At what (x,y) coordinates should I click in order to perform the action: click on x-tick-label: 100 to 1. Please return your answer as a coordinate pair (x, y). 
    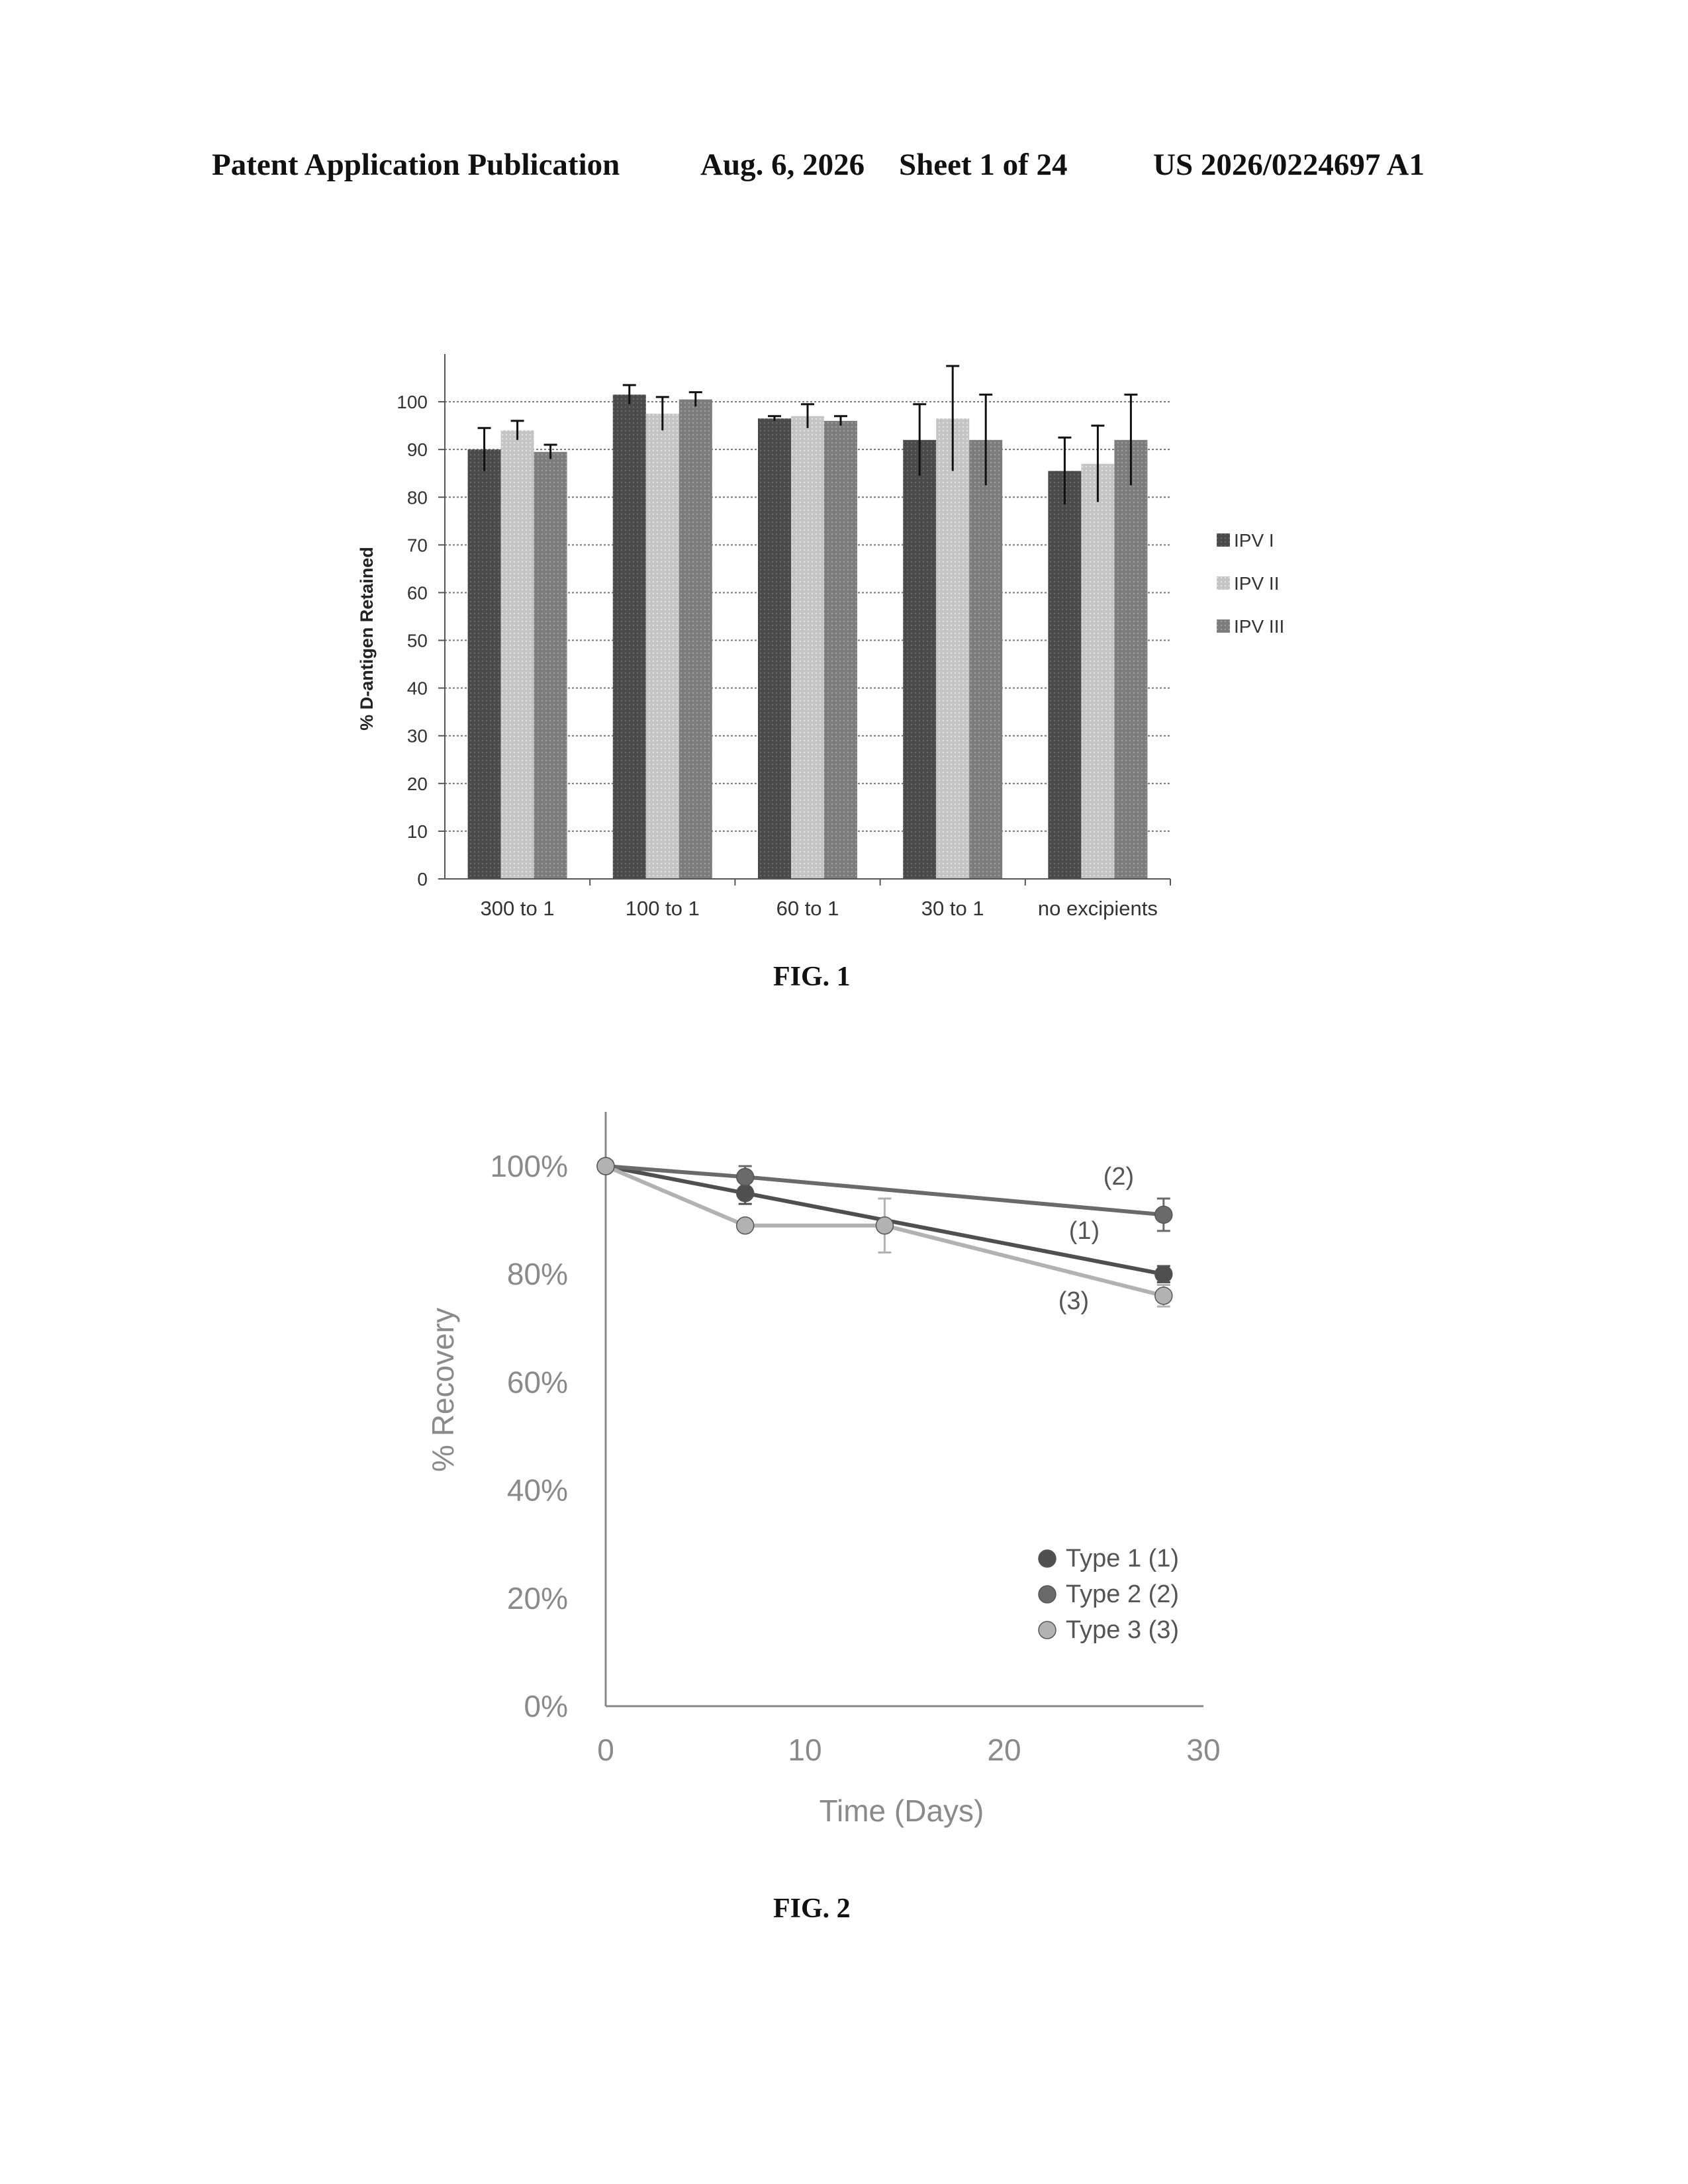
    Looking at the image, I should click on (663, 909).